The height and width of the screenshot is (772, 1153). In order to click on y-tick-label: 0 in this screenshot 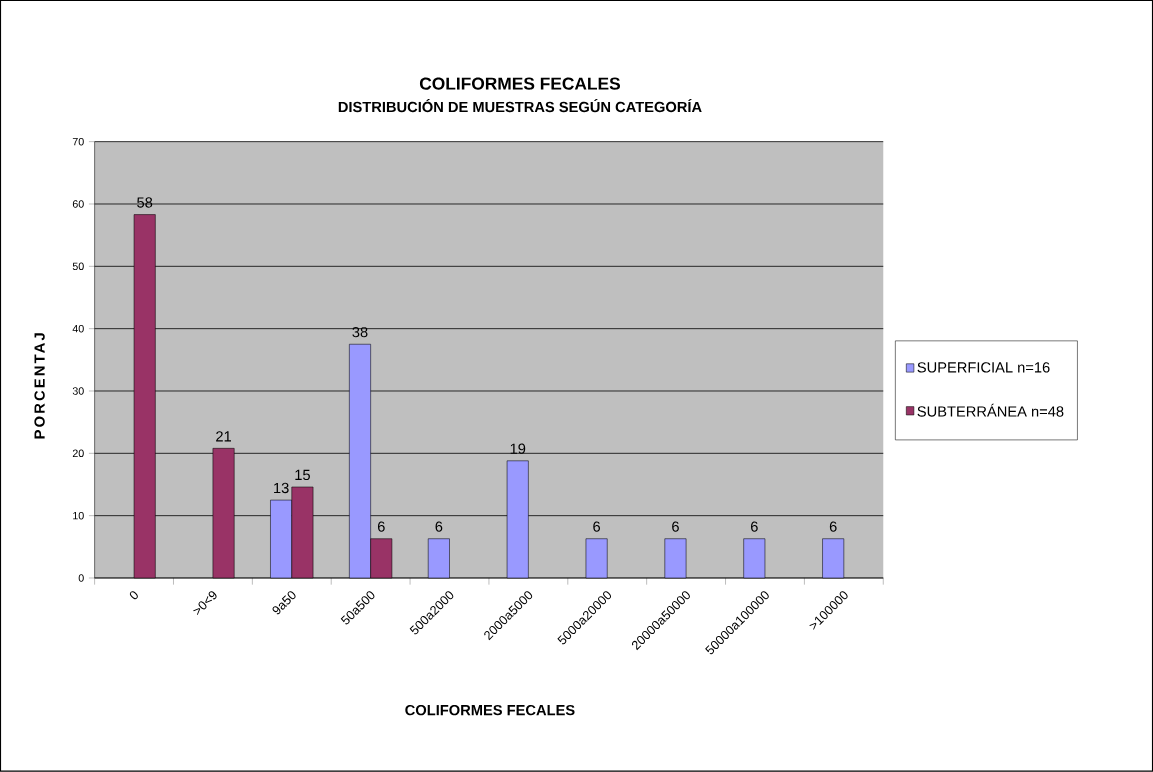, I will do `click(81, 578)`.